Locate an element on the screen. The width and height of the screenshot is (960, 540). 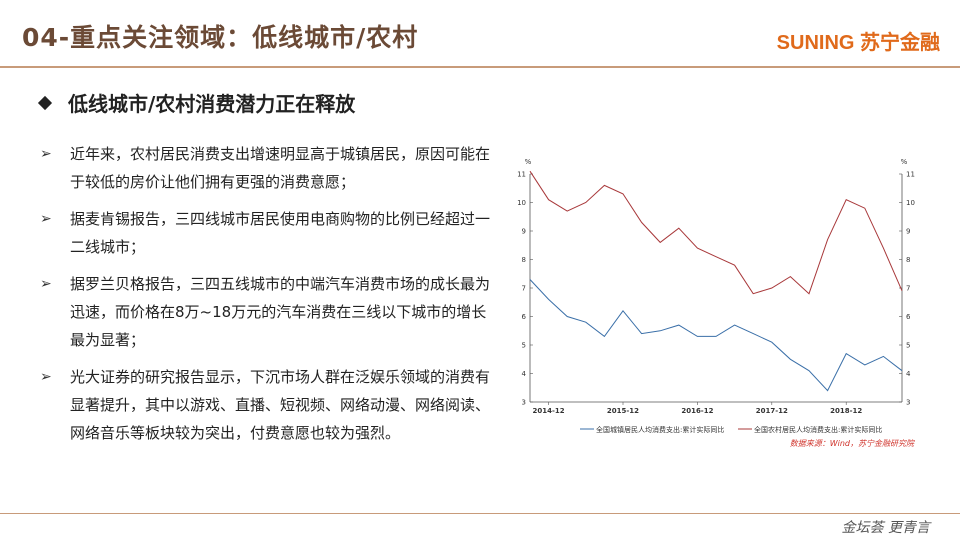
legend-label-rural: 全国农村居民人均消费支出:累计实际同比 is located at coordinates (818, 429).